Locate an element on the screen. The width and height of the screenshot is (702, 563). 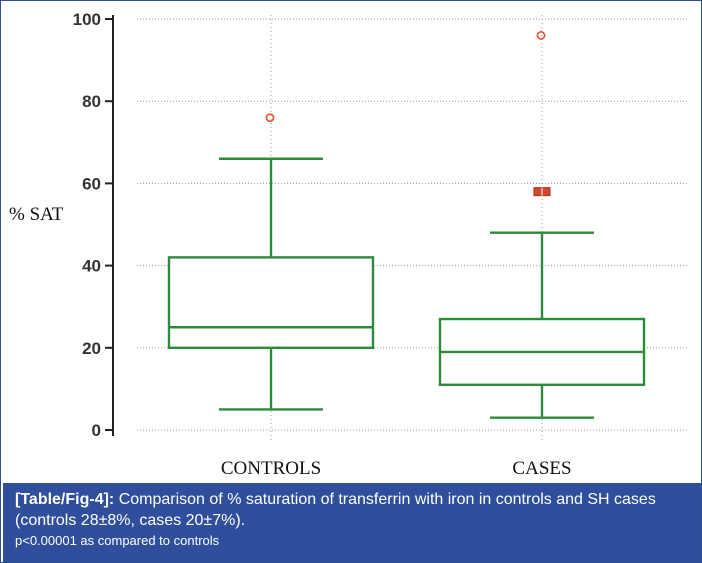
y-axis: 0 20 40 60 80 100 is located at coordinates (93, 225).